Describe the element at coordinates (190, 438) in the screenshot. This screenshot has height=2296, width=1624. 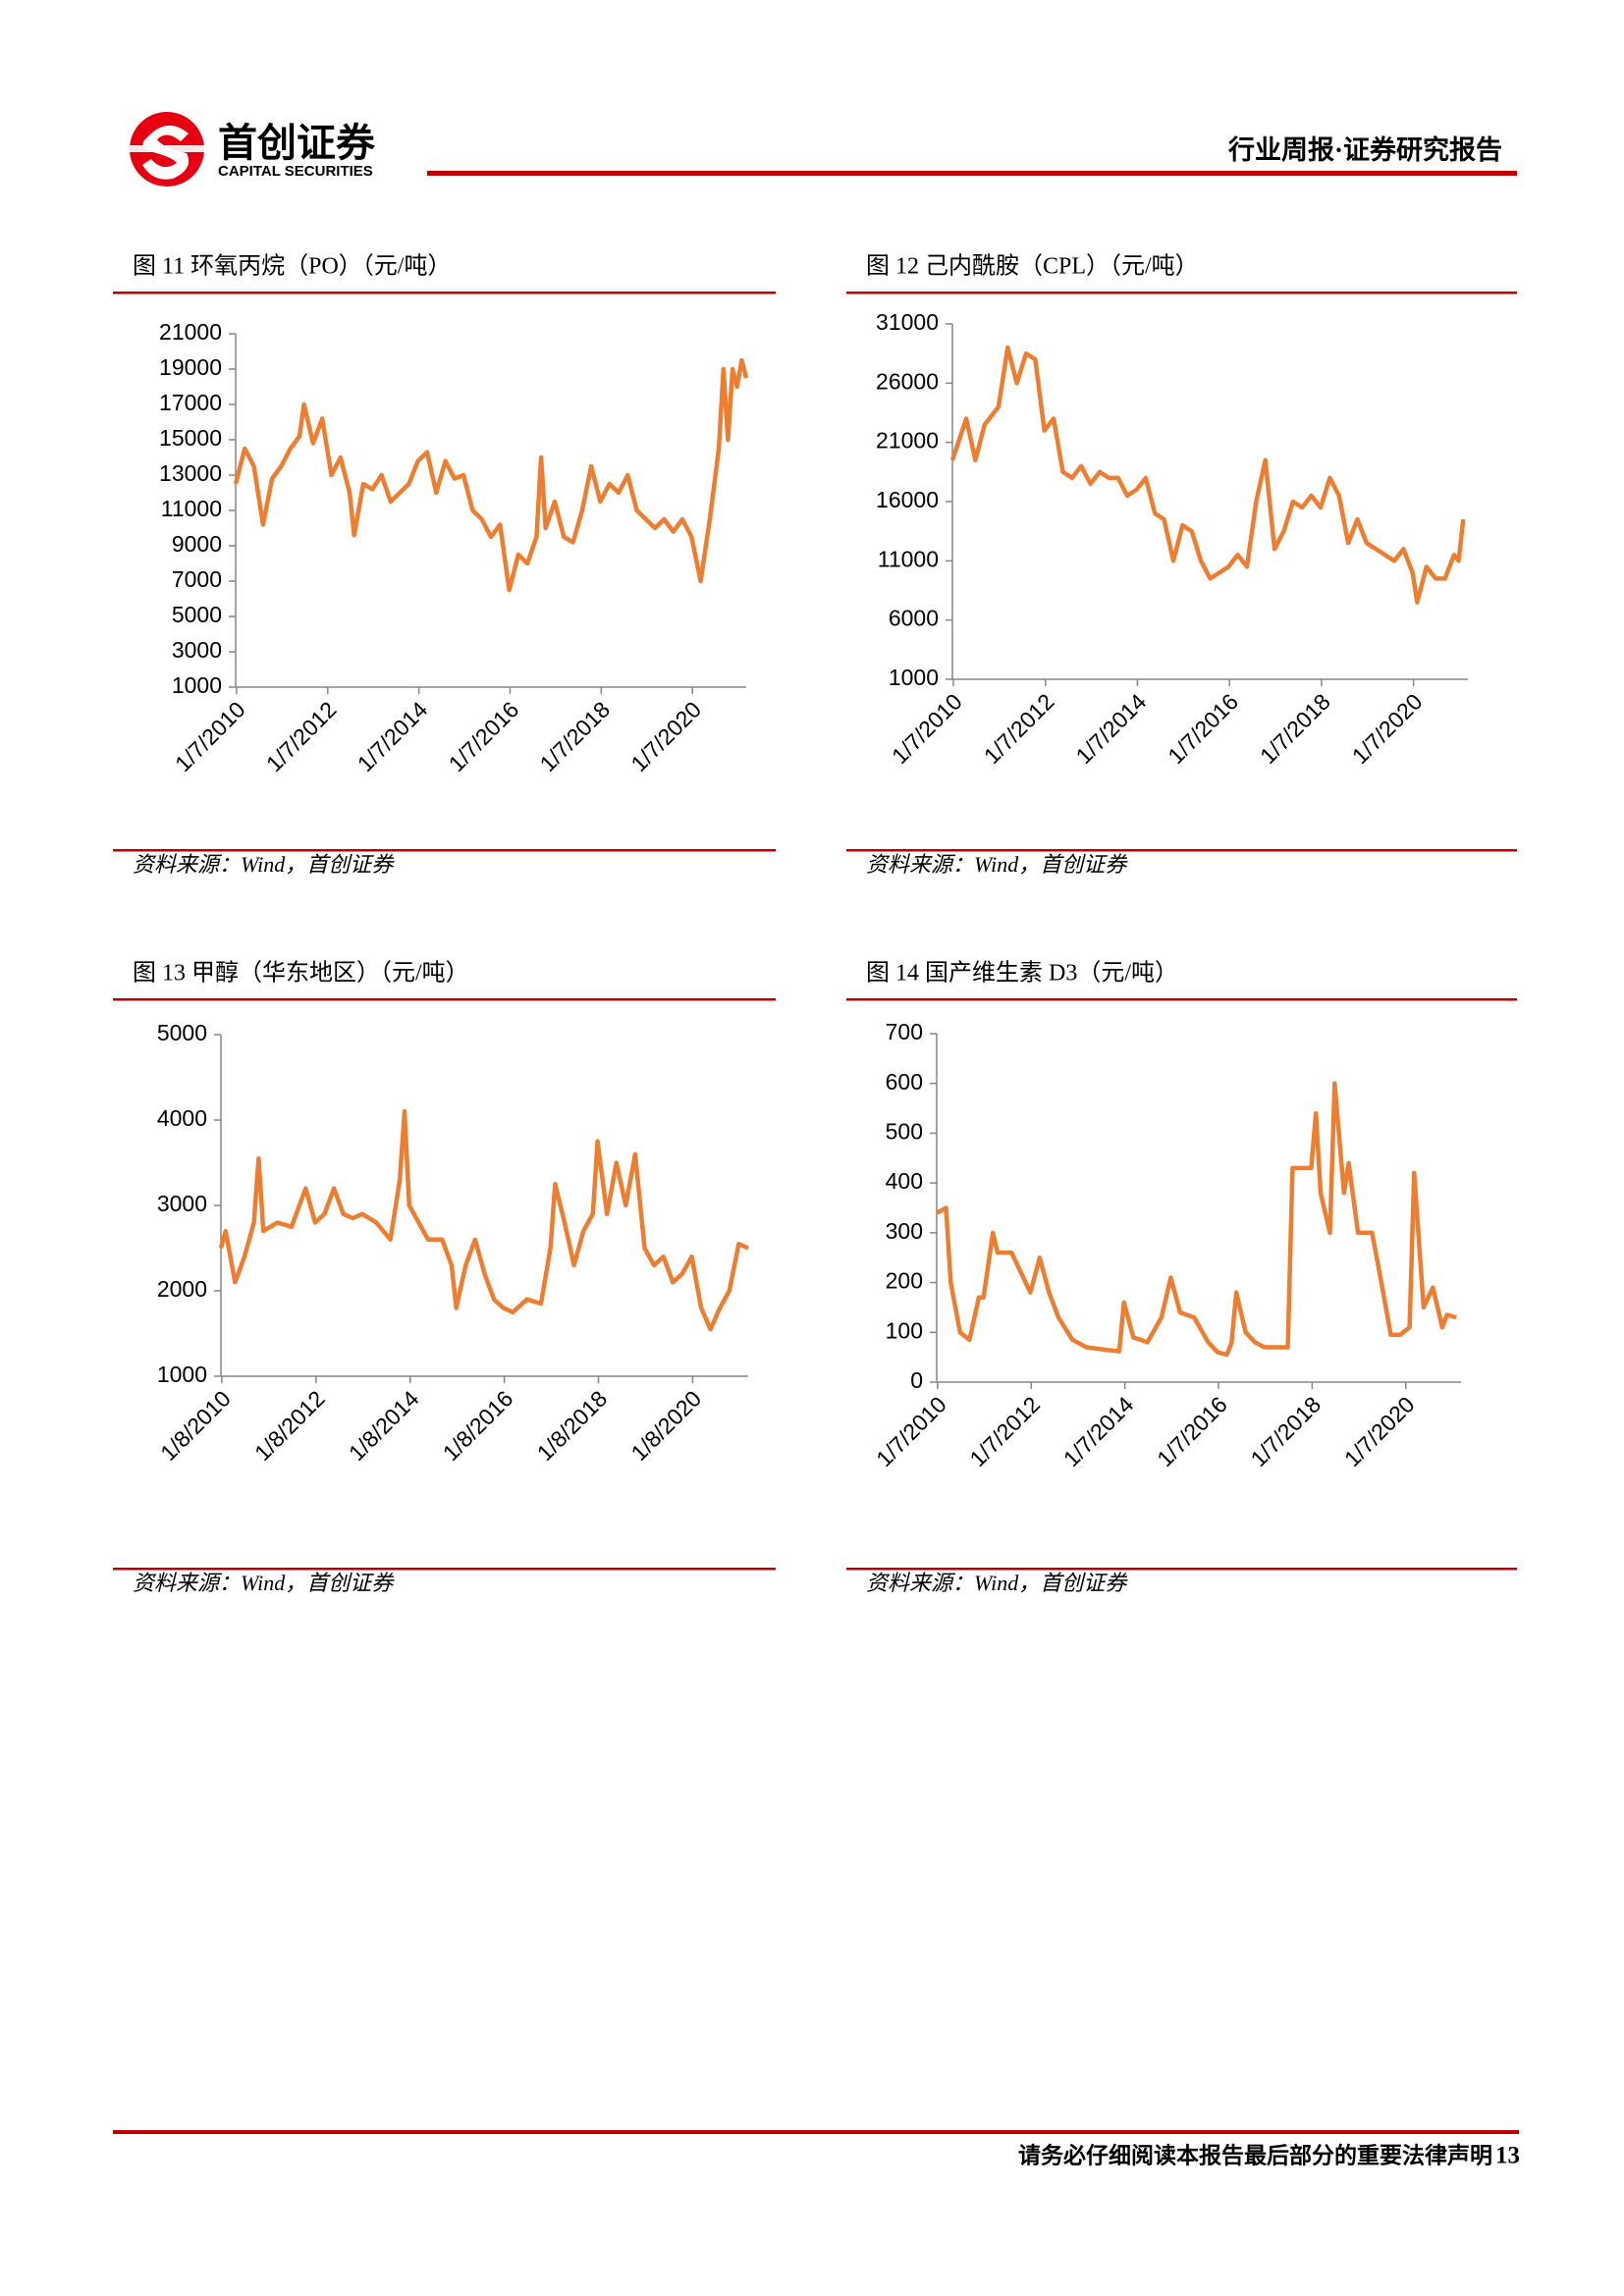
I see `y-tick-label: 15000` at that location.